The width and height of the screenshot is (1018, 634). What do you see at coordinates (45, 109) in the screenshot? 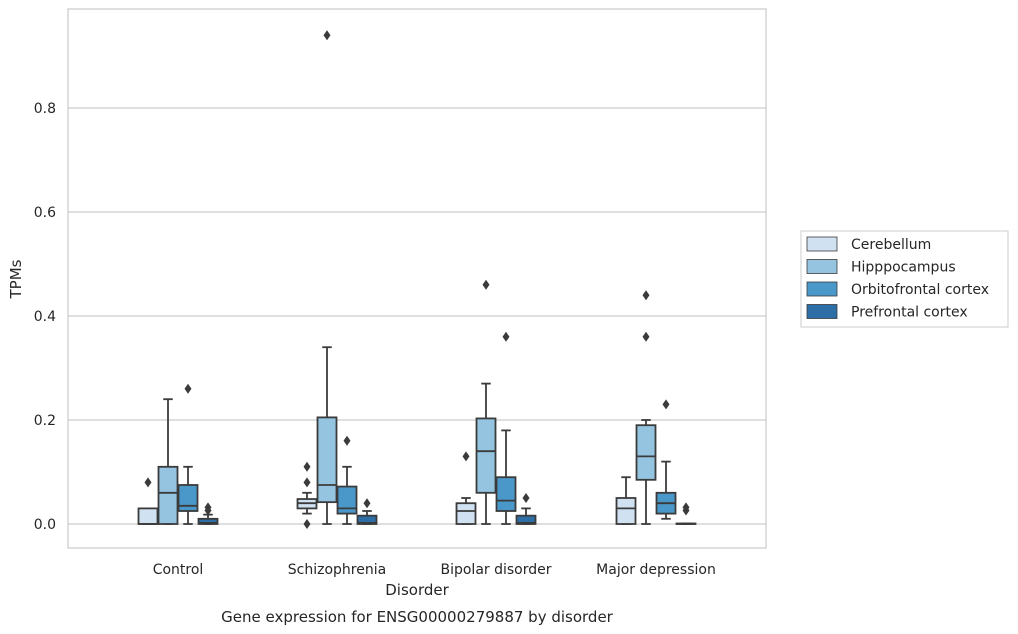
I see `y-tick-label: 0.8` at bounding box center [45, 109].